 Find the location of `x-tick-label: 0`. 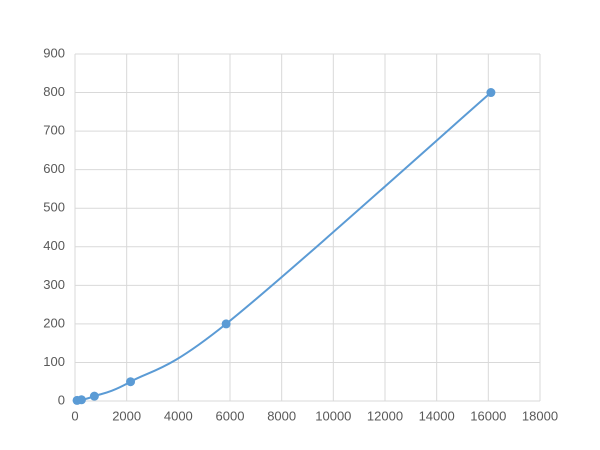

x-tick-label: 0 is located at coordinates (74, 415).